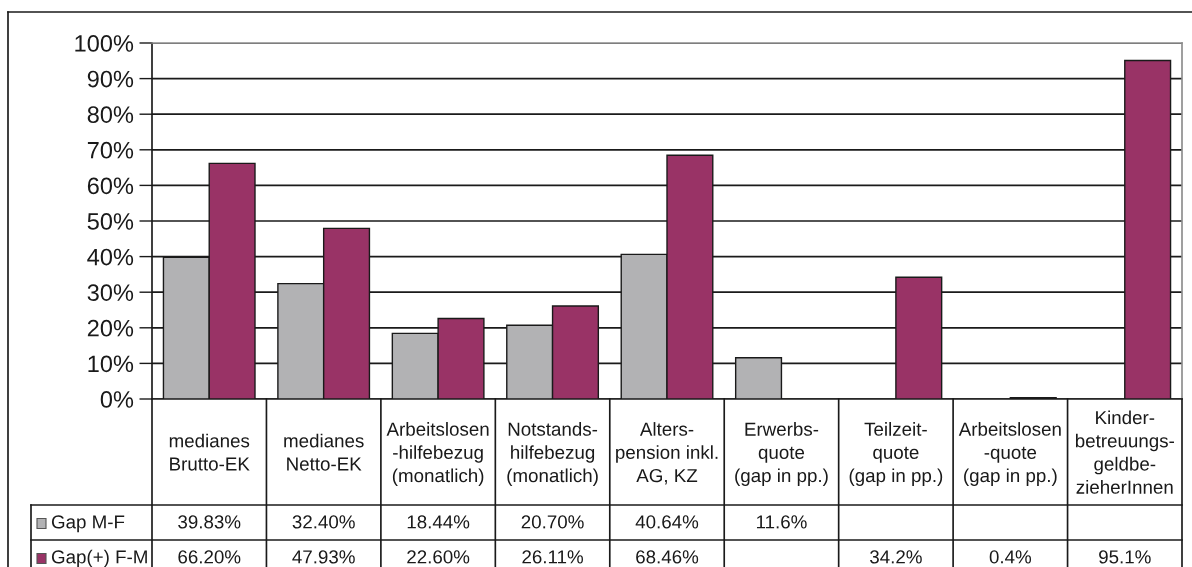 Image resolution: width=1192 pixels, height=567 pixels. Describe the element at coordinates (110, 186) in the screenshot. I see `y-tick-label: 60%` at that location.